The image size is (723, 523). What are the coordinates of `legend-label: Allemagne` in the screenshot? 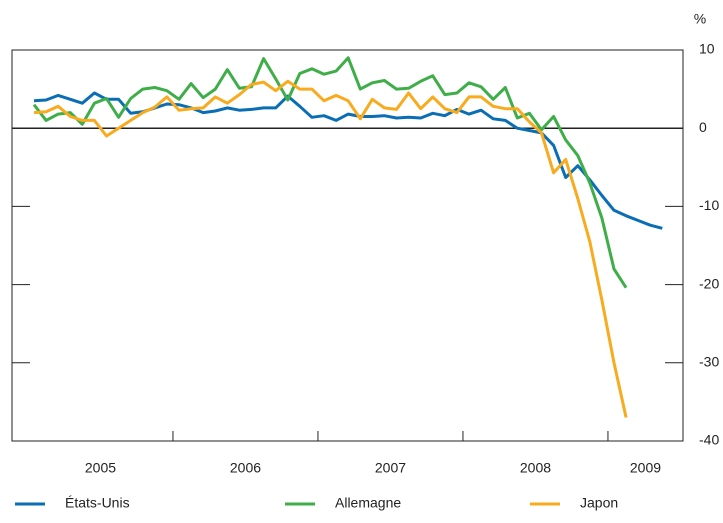 It's located at (368, 503).